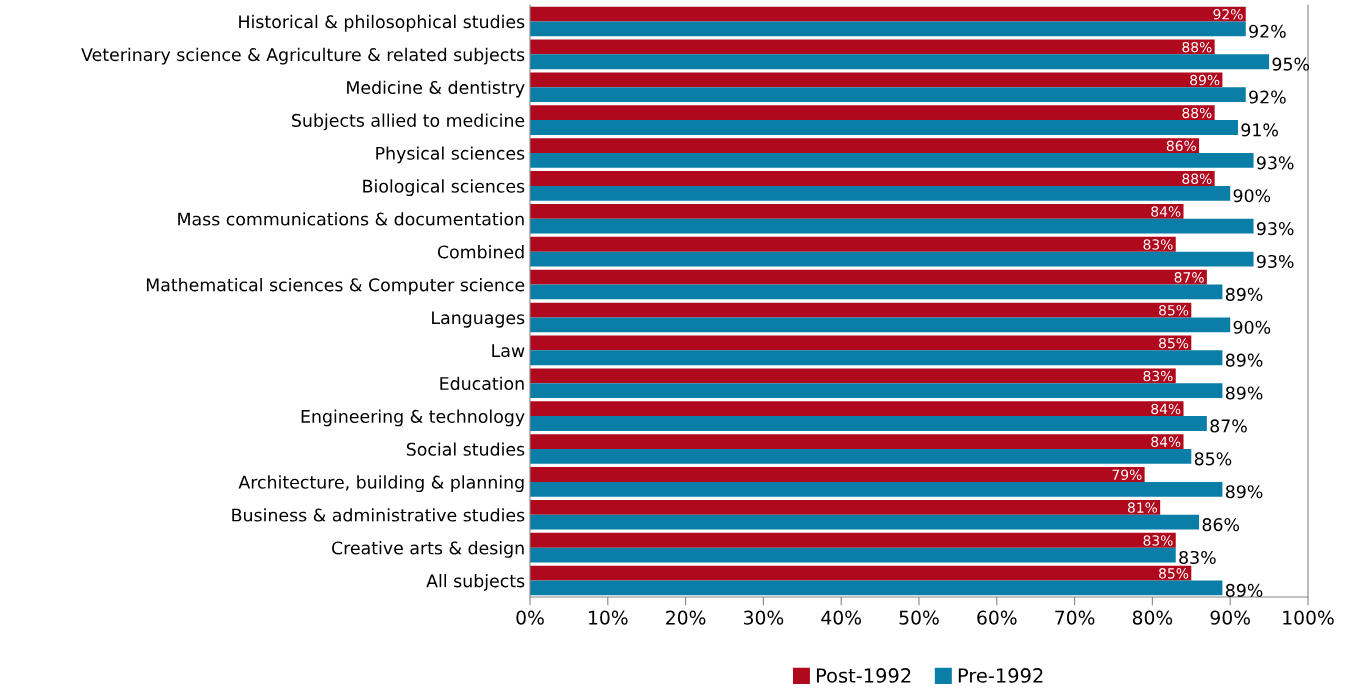  I want to click on y-tick-label: Subjects allied to medicine, so click(408, 122).